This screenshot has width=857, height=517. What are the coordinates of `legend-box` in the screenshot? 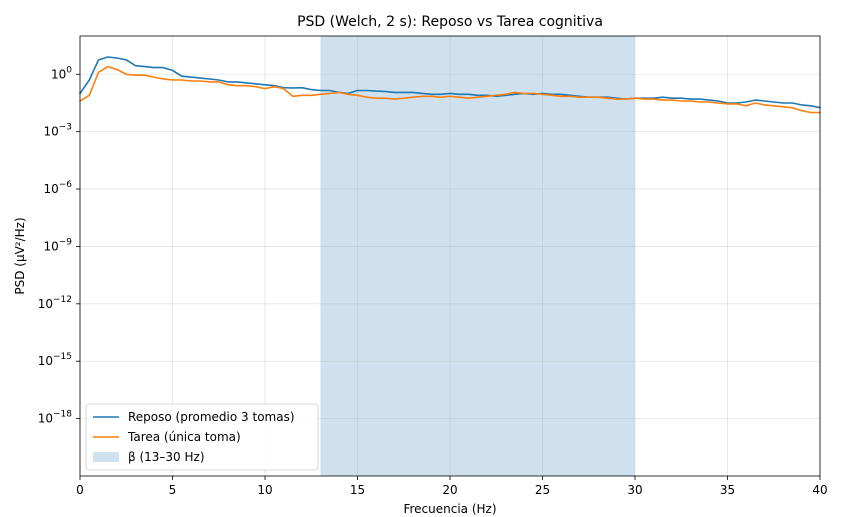 It's located at (202, 437).